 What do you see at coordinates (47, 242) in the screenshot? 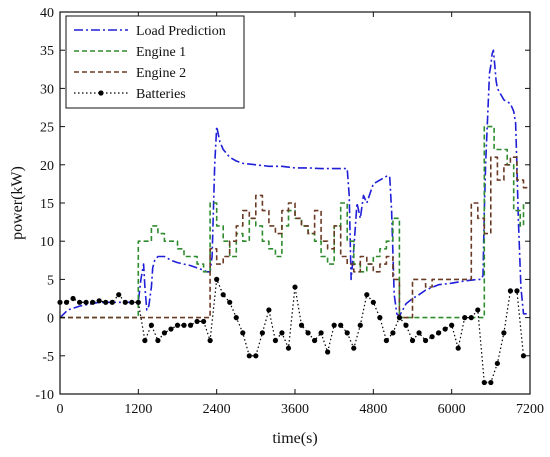
I see `y-tick-label: 10` at bounding box center [47, 242].